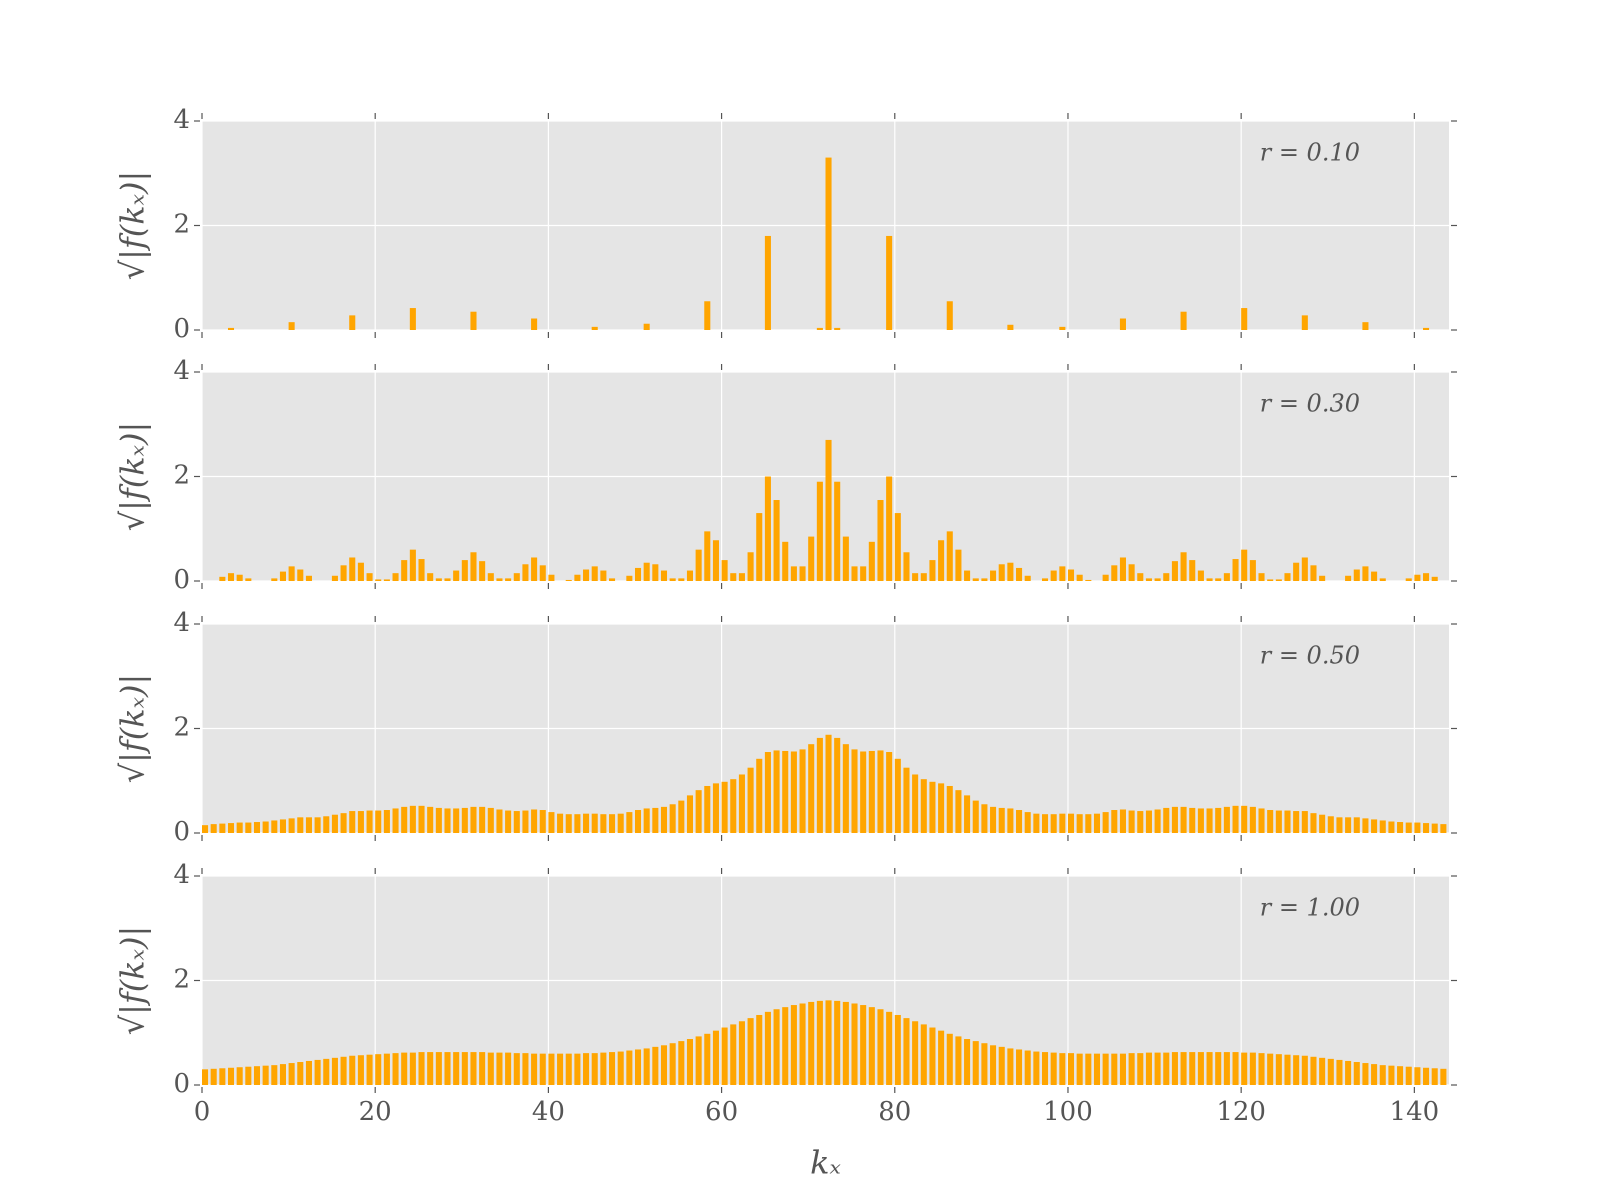 This screenshot has height=1200, width=1600. Describe the element at coordinates (133, 477) in the screenshot. I see `y-axis-label: √|f(kₓ)|` at that location.